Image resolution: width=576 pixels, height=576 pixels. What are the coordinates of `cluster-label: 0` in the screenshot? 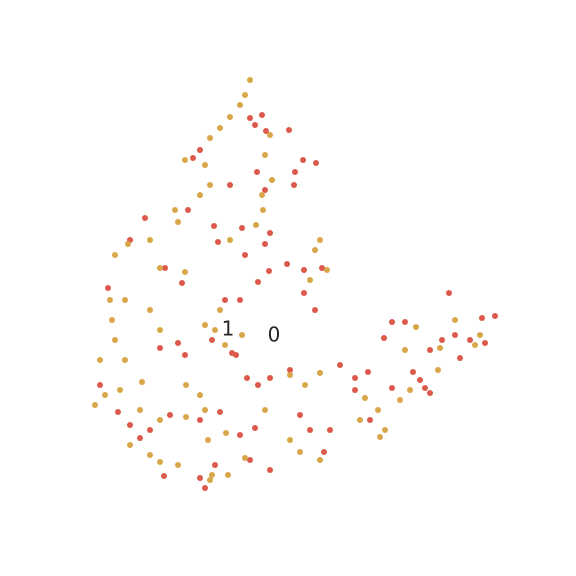 It's located at (274, 335).